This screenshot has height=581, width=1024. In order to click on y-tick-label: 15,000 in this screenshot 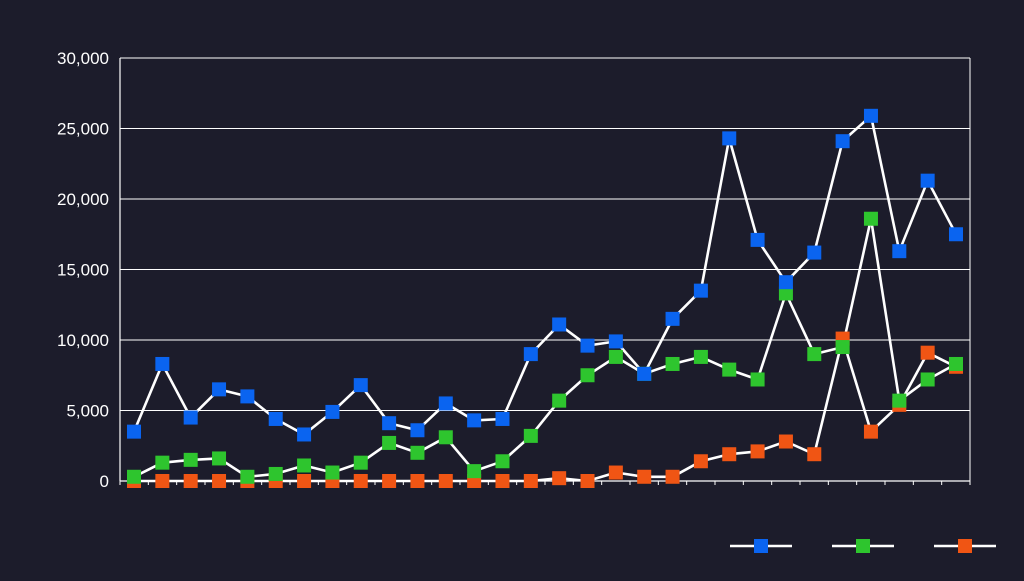, I will do `click(83, 270)`.